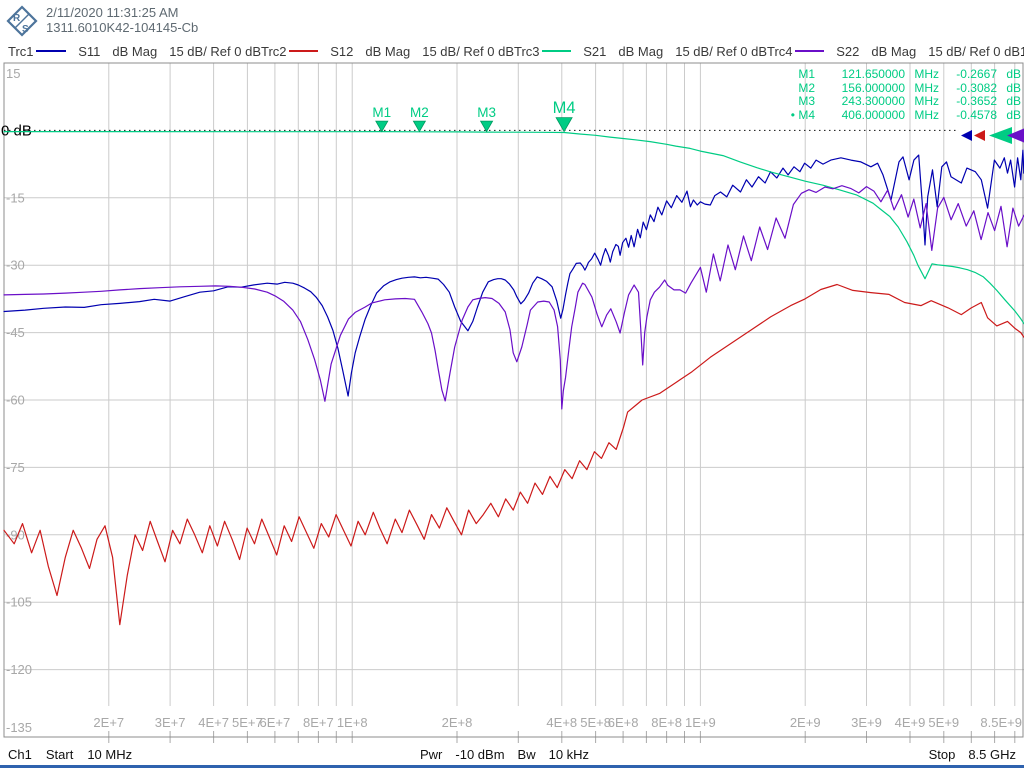 This screenshot has height=768, width=1024. What do you see at coordinates (979, 135) in the screenshot?
I see `ref-arrow-trc2` at bounding box center [979, 135].